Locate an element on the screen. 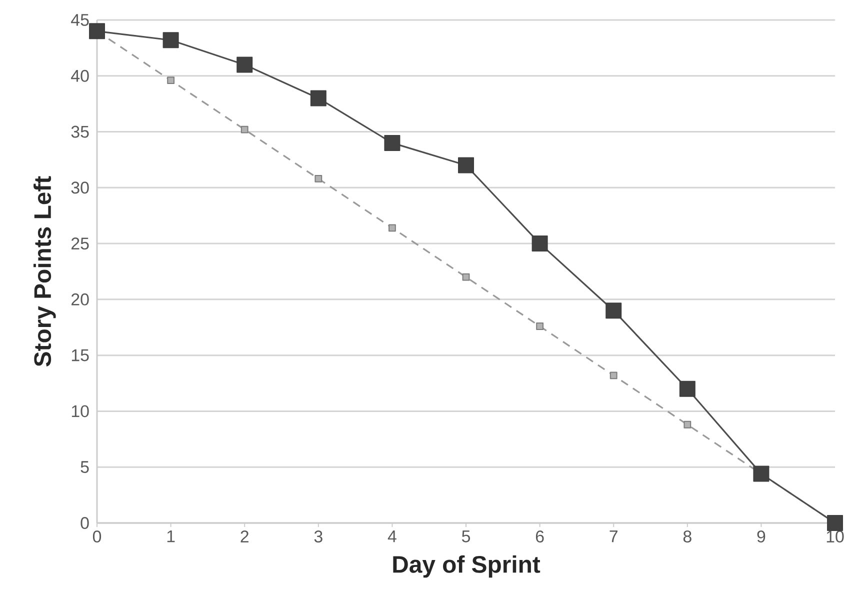 The width and height of the screenshot is (850, 609). y-tick-label: 20 is located at coordinates (80, 299).